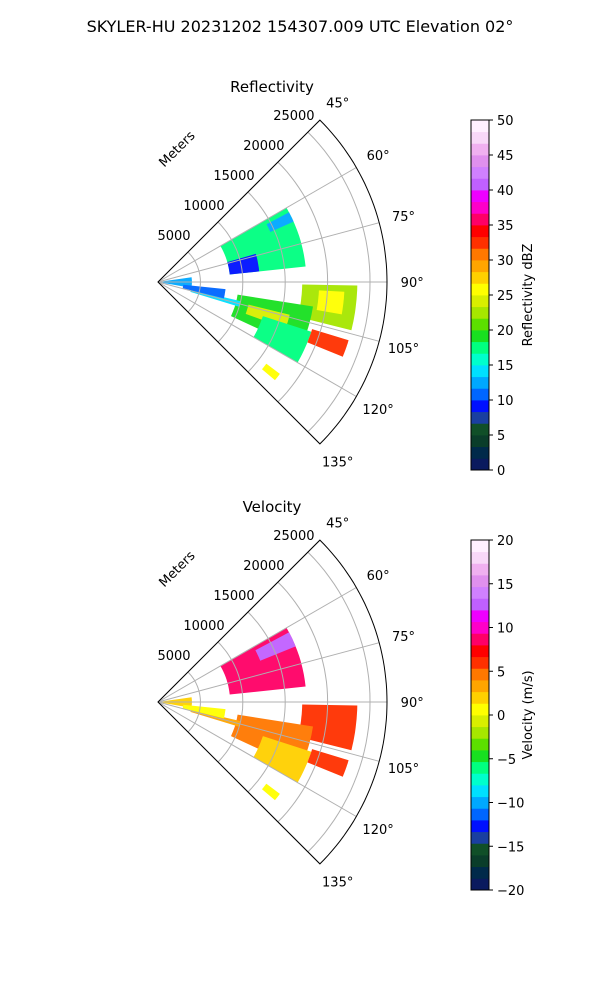 The image size is (600, 1000). What do you see at coordinates (412, 283) in the screenshot?
I see `azimuth-tick-label: 90°` at bounding box center [412, 283].